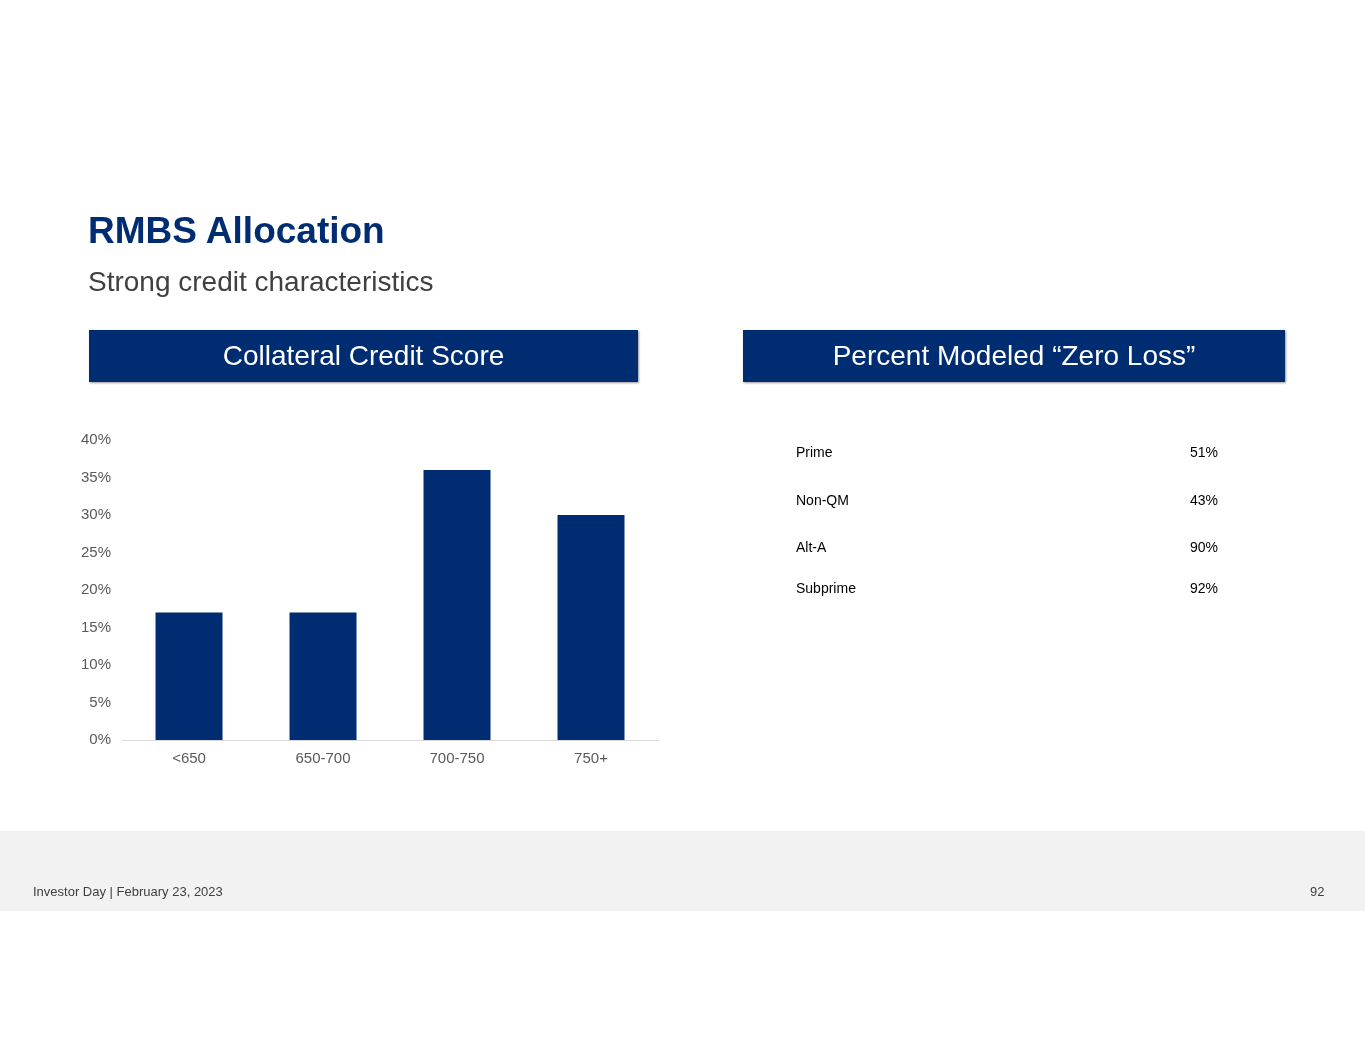 This screenshot has width=1365, height=1055. Describe the element at coordinates (363, 356) in the screenshot. I see `chart-title: Collateral Credit Score` at that location.